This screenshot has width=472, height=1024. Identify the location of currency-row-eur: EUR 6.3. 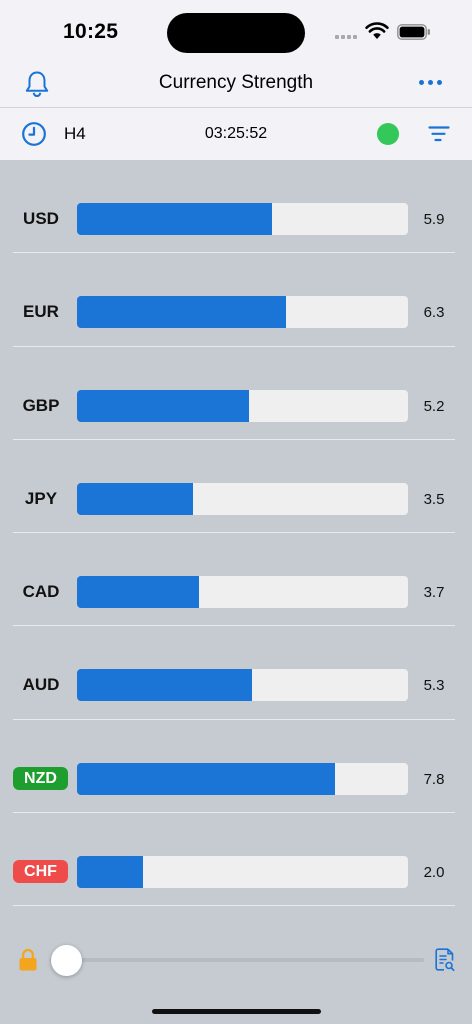
(236, 300).